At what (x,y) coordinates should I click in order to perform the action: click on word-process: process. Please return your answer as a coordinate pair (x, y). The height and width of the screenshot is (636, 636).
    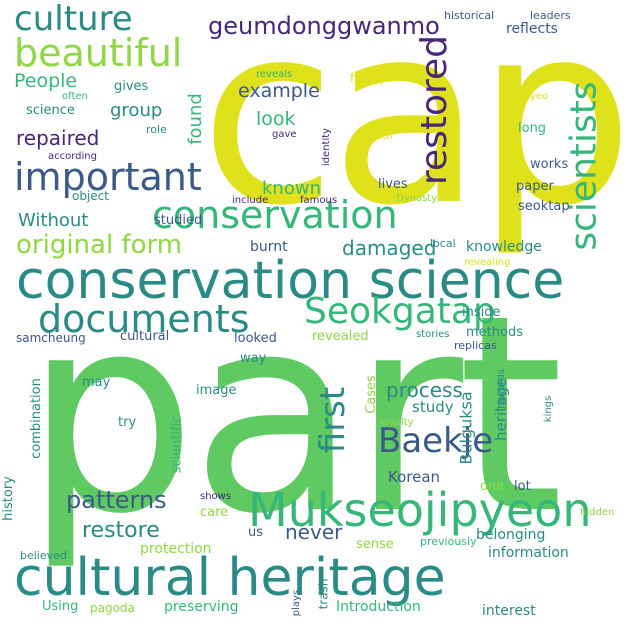
    Looking at the image, I should click on (424, 390).